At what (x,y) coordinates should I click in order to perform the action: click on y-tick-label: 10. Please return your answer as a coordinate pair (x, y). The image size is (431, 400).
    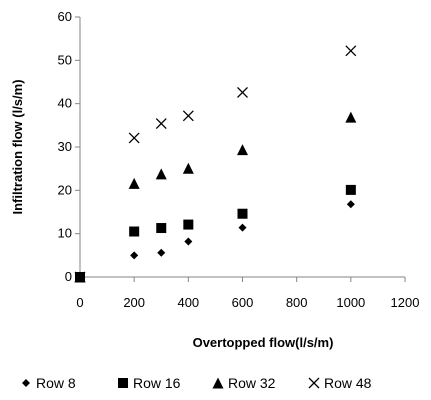
    Looking at the image, I should click on (65, 233).